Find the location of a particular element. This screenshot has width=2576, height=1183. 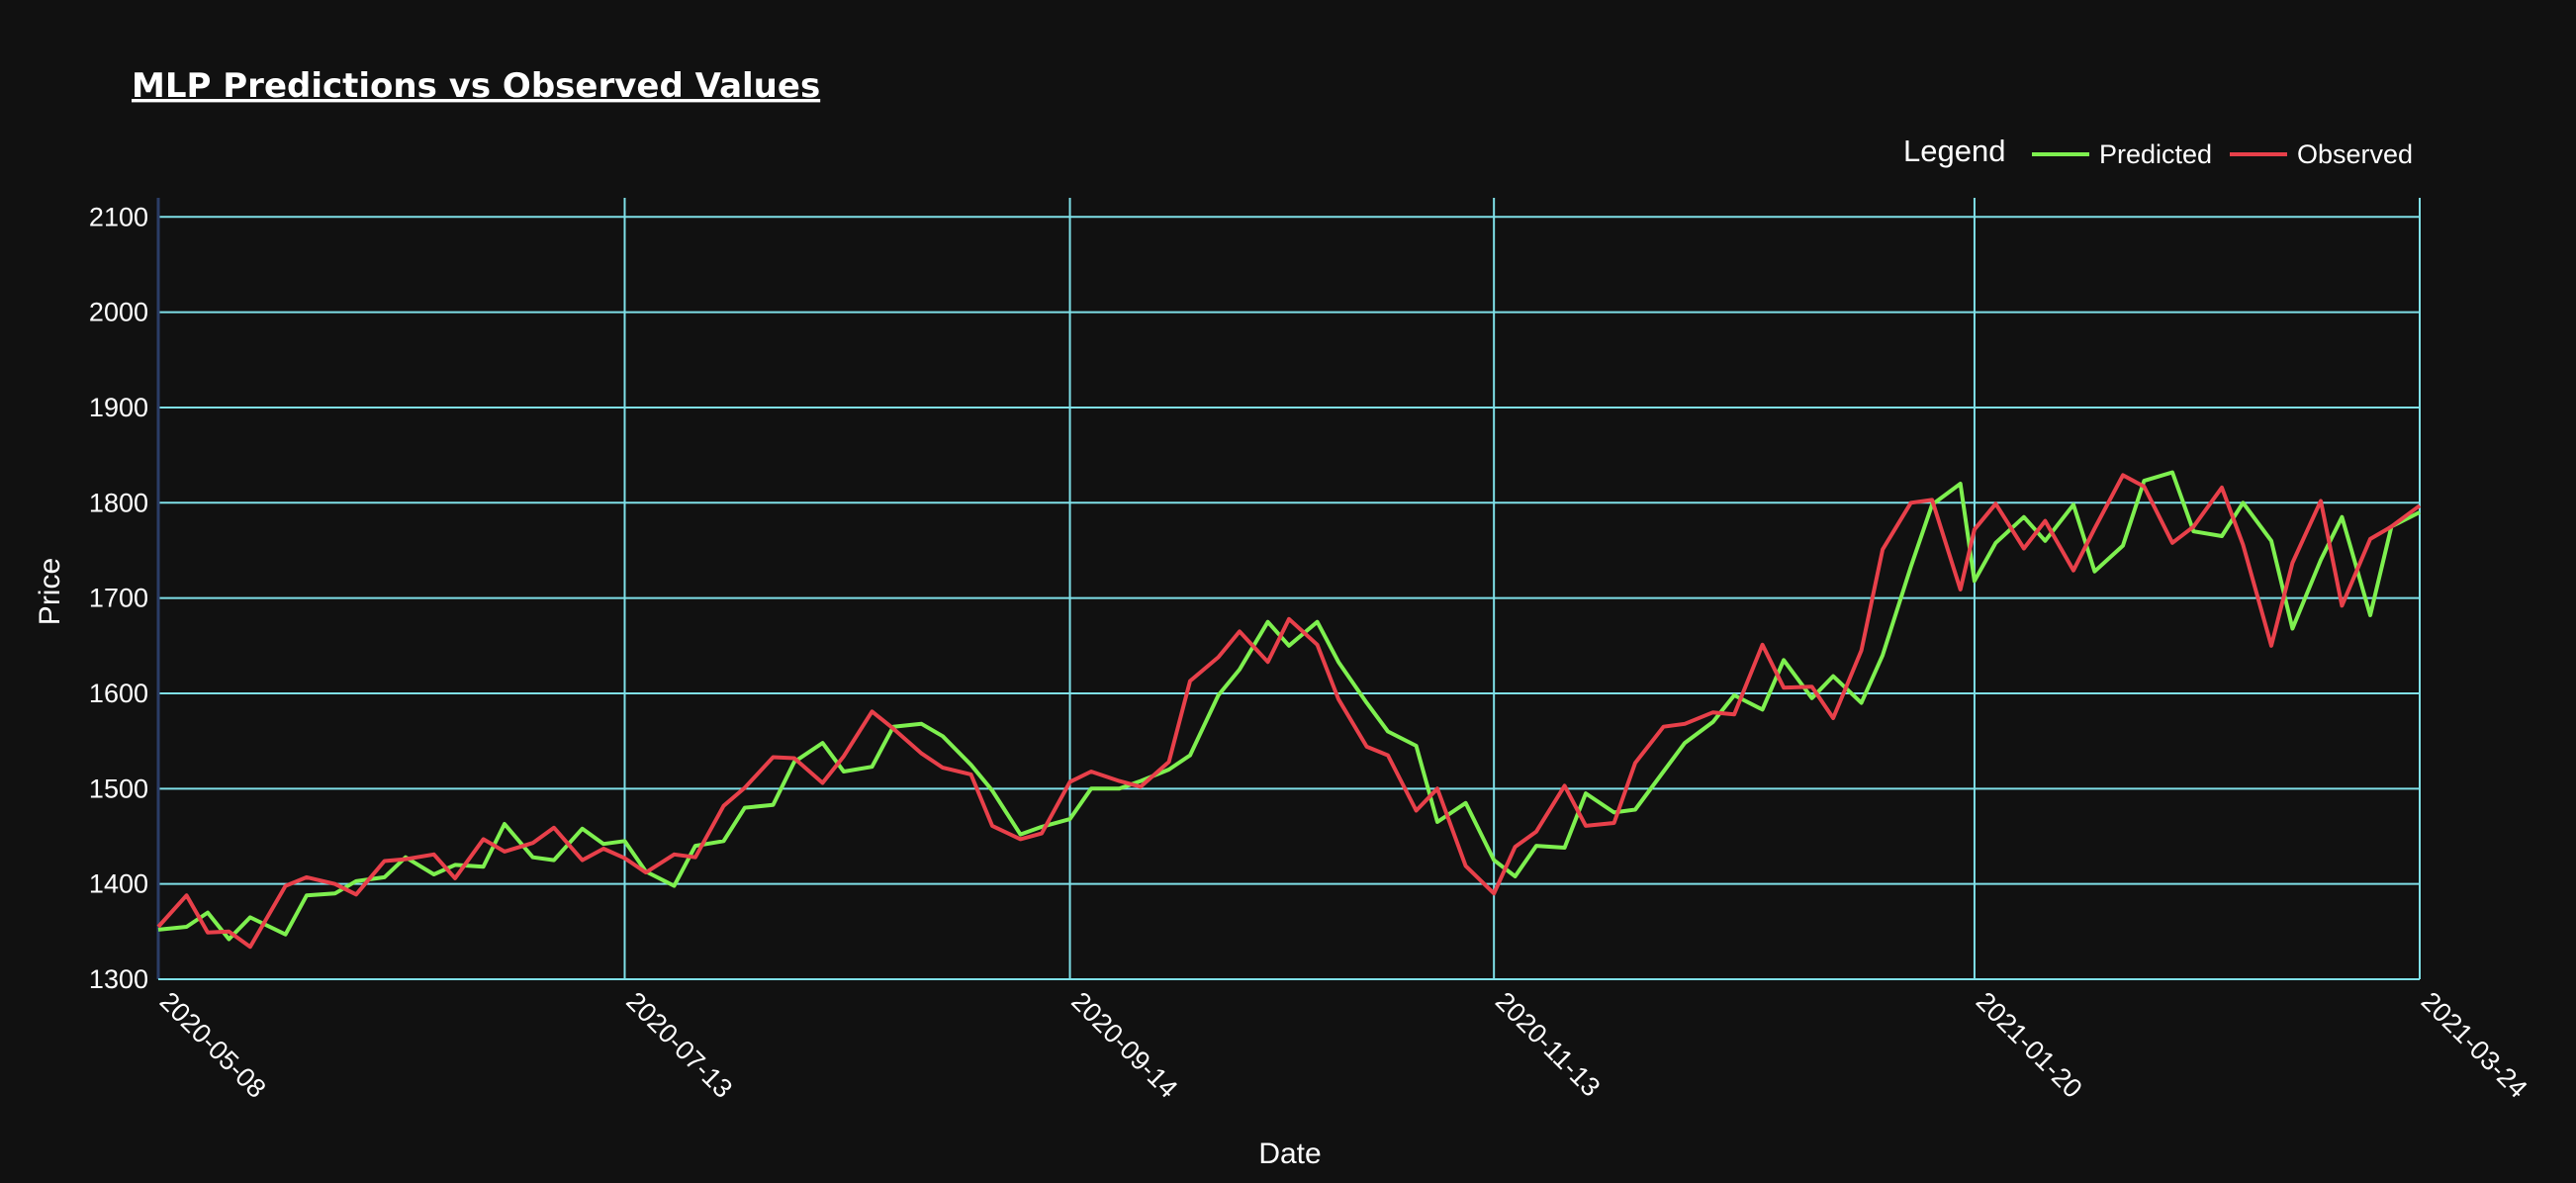

legend-title: Legend is located at coordinates (1954, 151).